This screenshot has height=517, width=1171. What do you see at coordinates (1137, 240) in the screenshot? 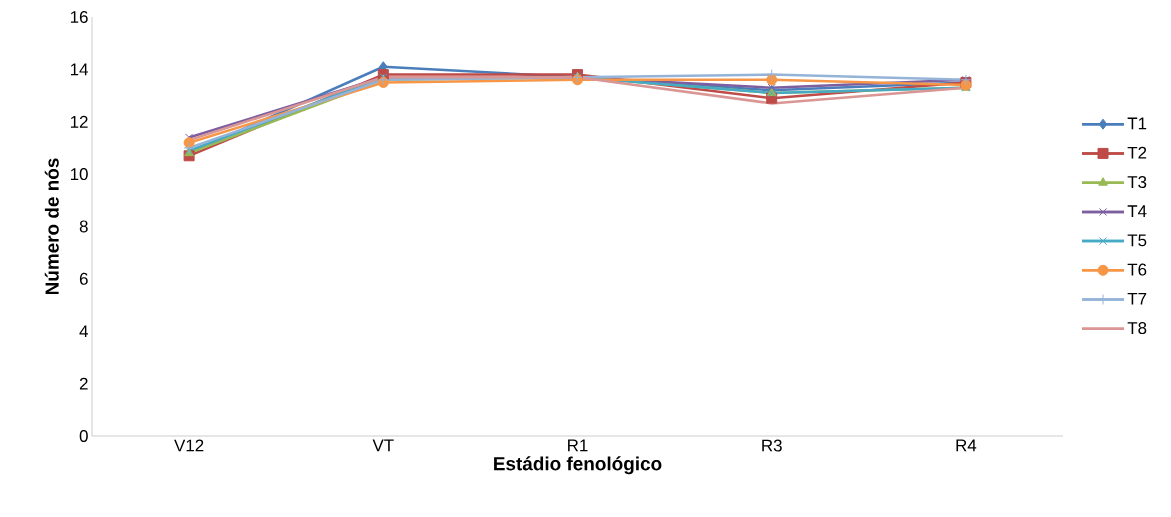
I see `legend-label: T5` at bounding box center [1137, 240].